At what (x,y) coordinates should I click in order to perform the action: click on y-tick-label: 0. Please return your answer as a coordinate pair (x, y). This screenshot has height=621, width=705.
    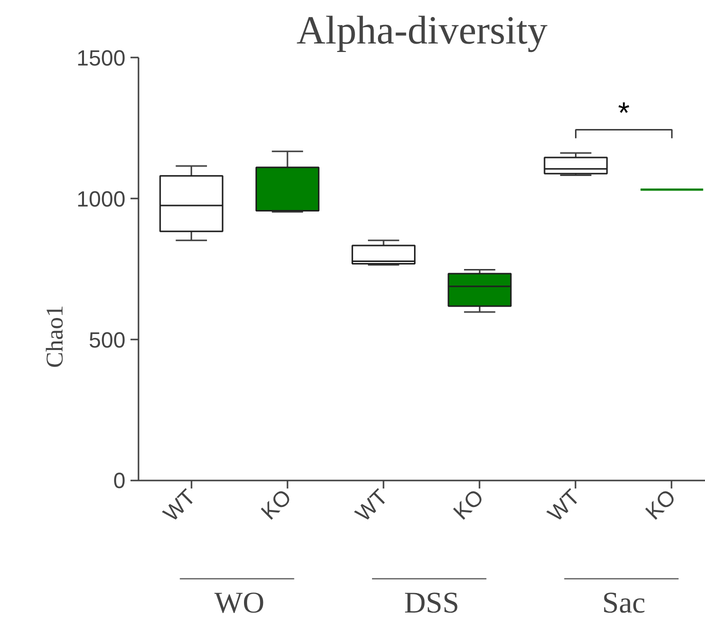
    Looking at the image, I should click on (119, 481).